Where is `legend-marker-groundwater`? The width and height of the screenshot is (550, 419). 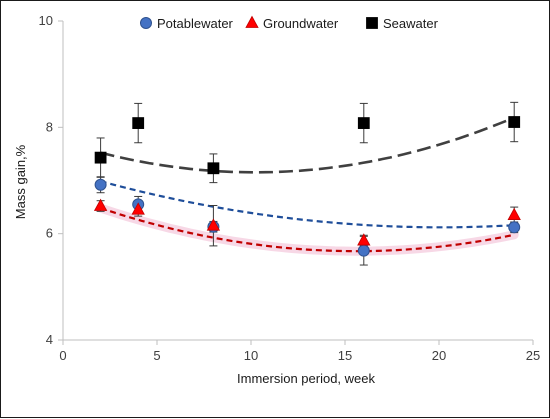 legend-marker-groundwater is located at coordinates (252, 21).